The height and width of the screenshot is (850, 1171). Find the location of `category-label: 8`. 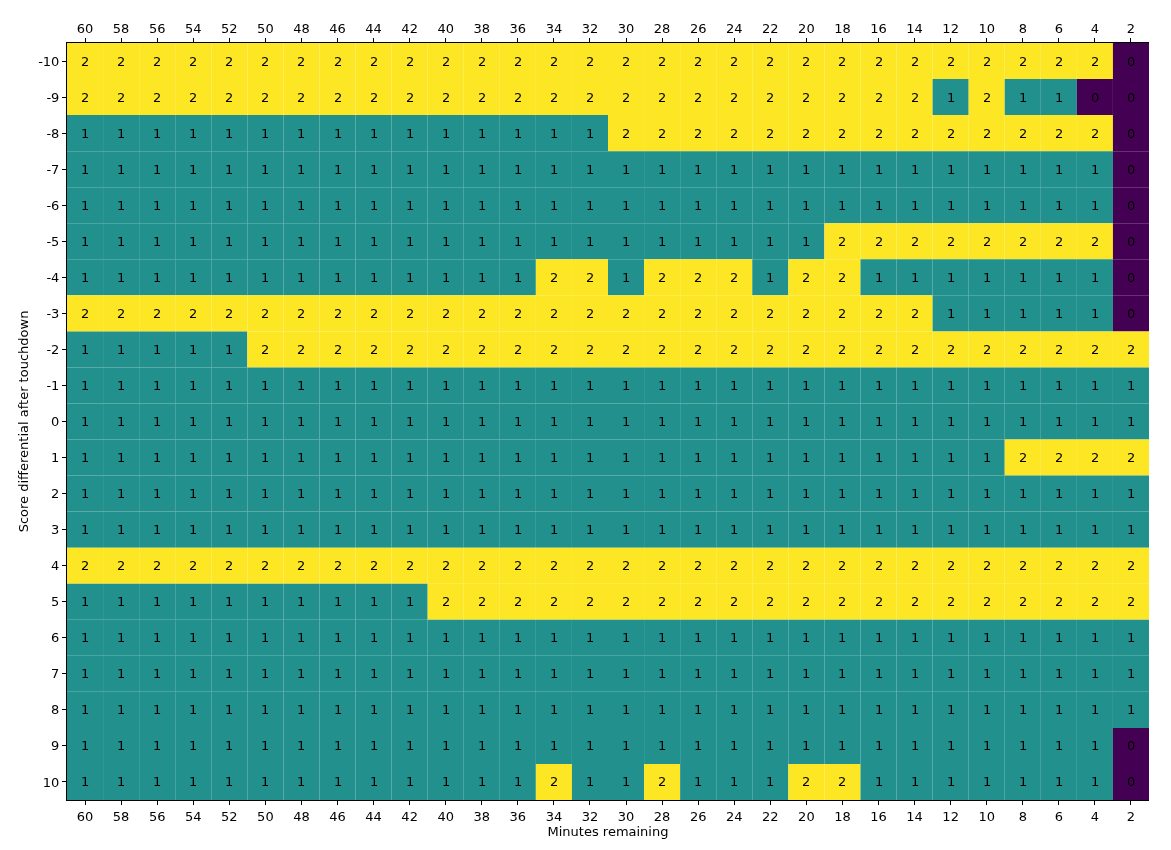

category-label: 8 is located at coordinates (1022, 816).